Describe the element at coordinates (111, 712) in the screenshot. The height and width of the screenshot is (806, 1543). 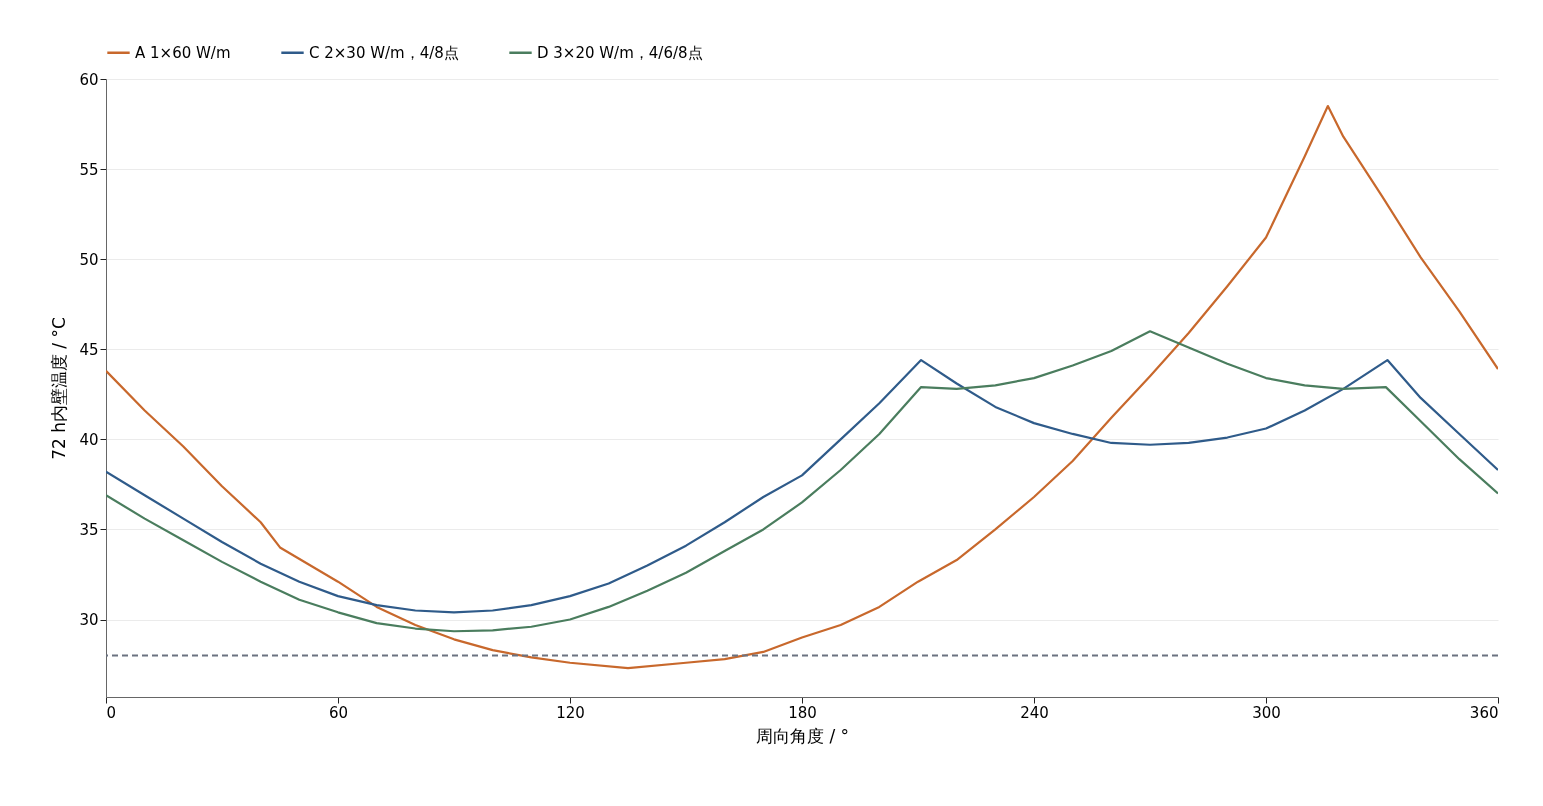
I see `x-tick-label: 0` at that location.